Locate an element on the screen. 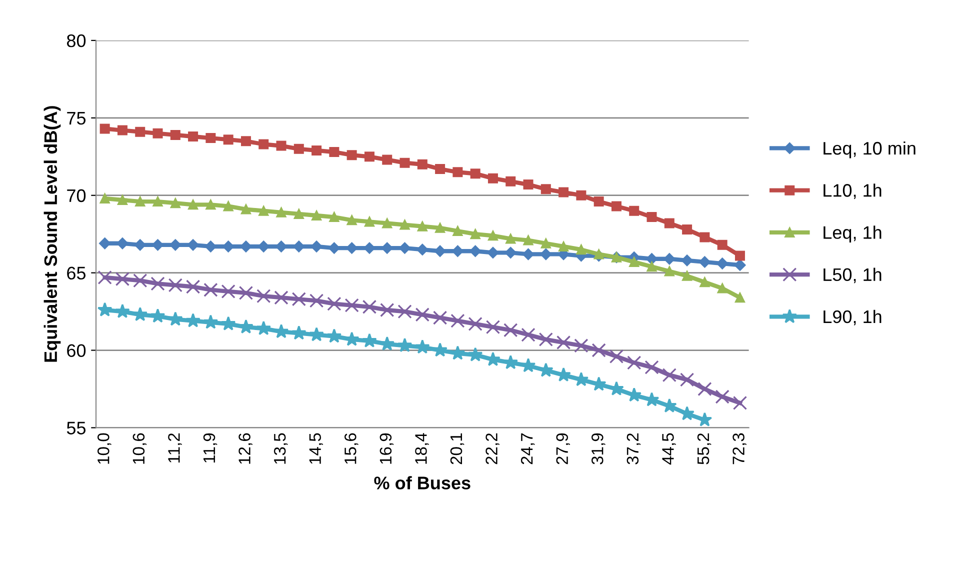 The height and width of the screenshot is (578, 960). y-tick-label: 80 is located at coordinates (76, 41).